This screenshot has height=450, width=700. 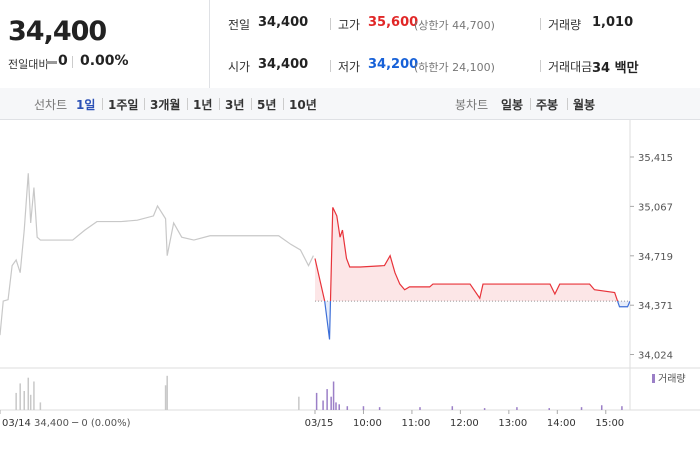 I want to click on cell-label: 저가, so click(x=349, y=67).